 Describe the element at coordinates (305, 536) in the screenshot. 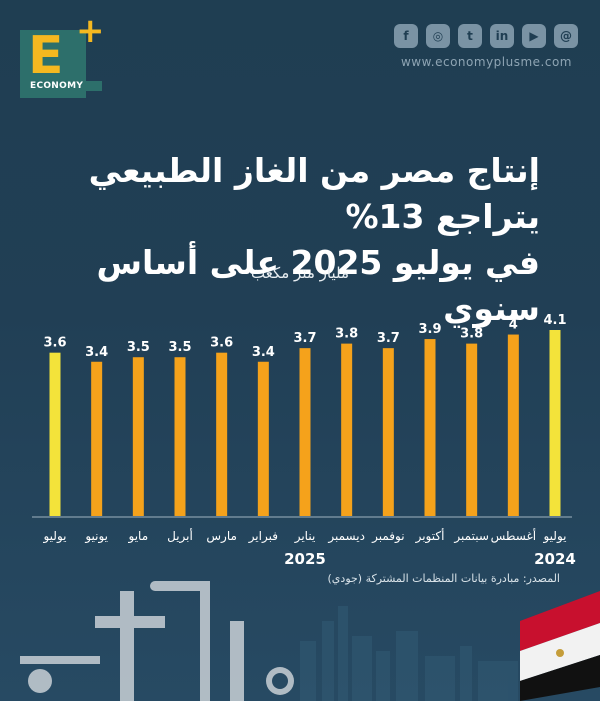

I see `x-tick-label: يناير` at that location.